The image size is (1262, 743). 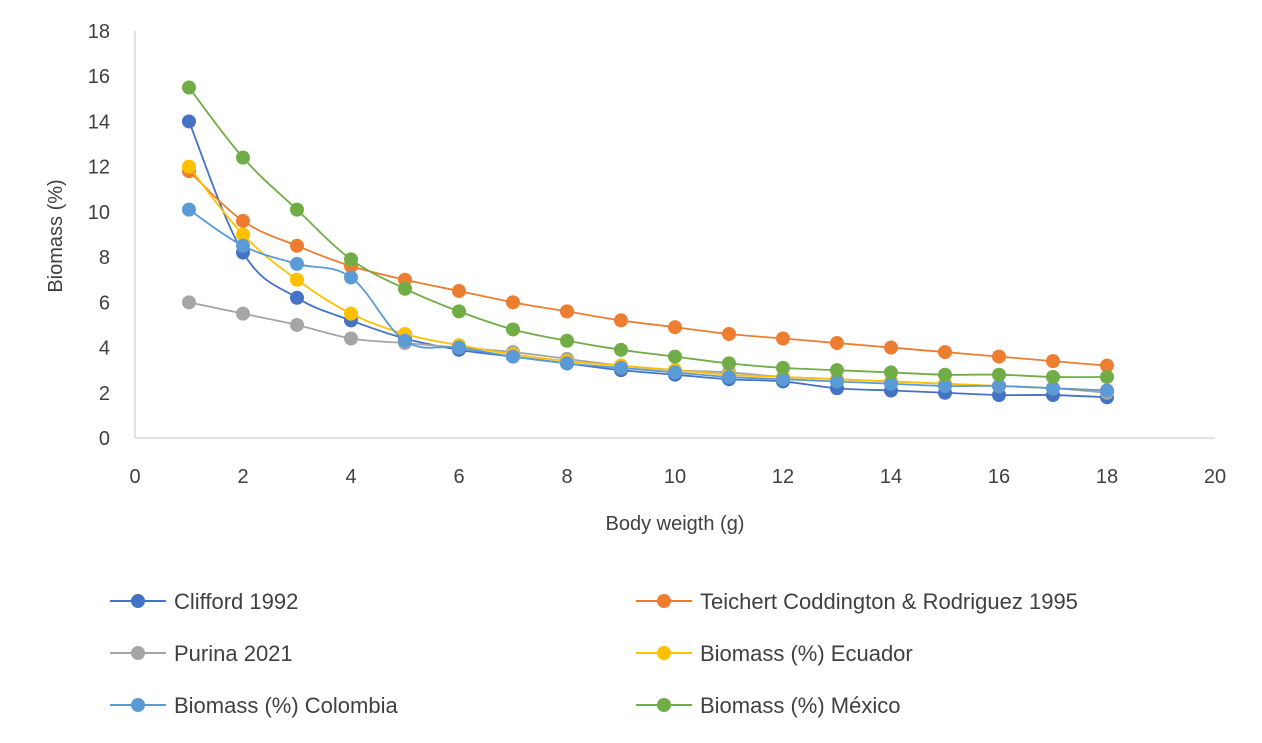 What do you see at coordinates (104, 349) in the screenshot?
I see `y-tick-label: 4` at bounding box center [104, 349].